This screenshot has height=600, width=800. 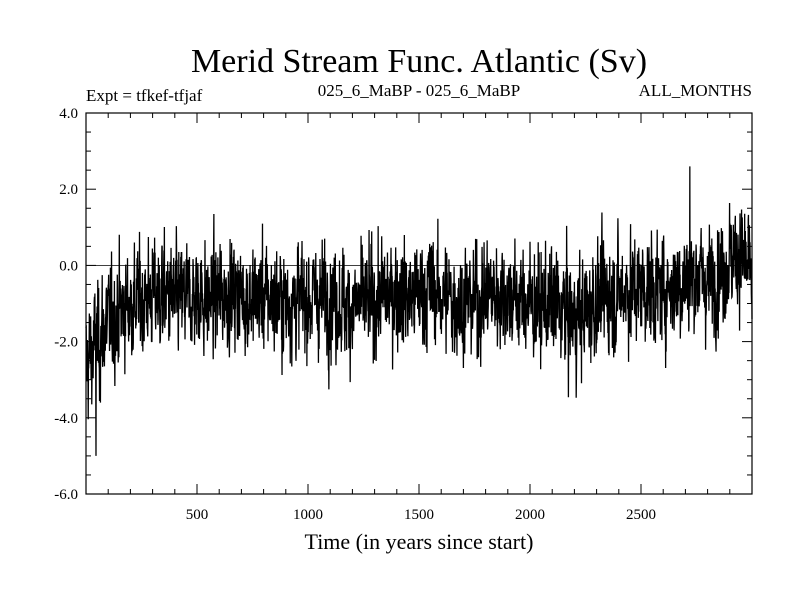 What do you see at coordinates (419, 541) in the screenshot?
I see `x-axis-label: Time (in years since start)` at bounding box center [419, 541].